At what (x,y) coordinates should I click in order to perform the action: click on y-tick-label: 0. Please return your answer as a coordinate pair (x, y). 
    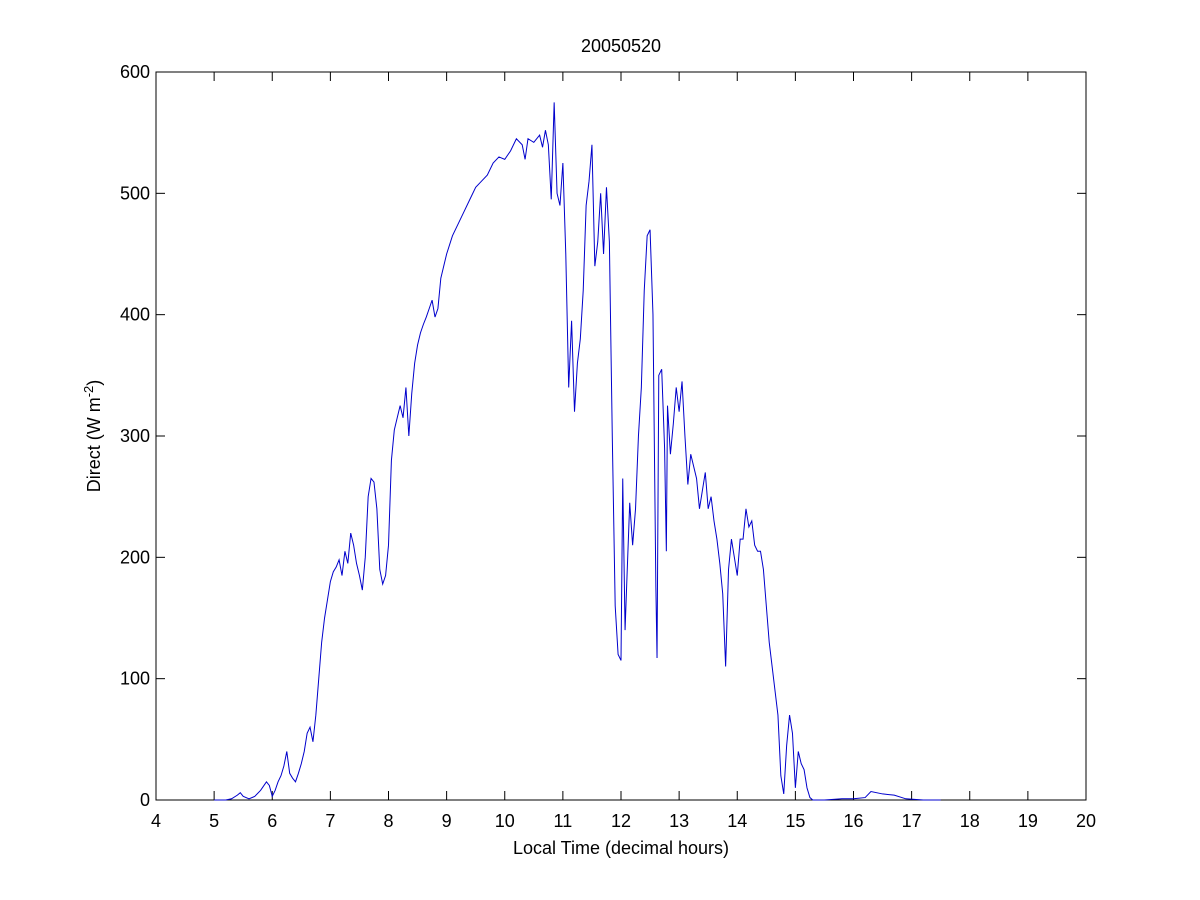
    Looking at the image, I should click on (145, 800).